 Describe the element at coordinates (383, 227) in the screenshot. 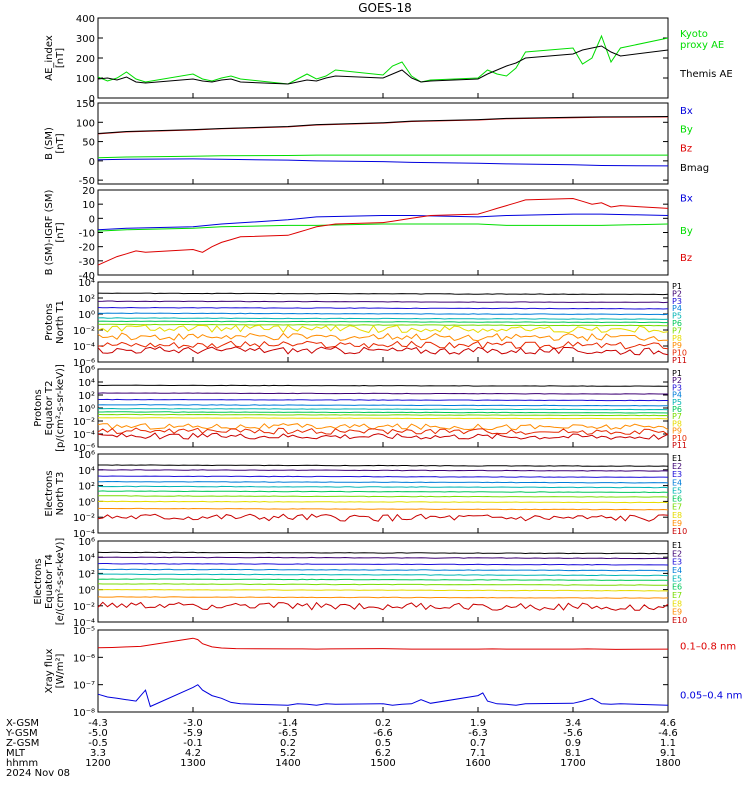

I see `series-line-bigrf-By` at that location.